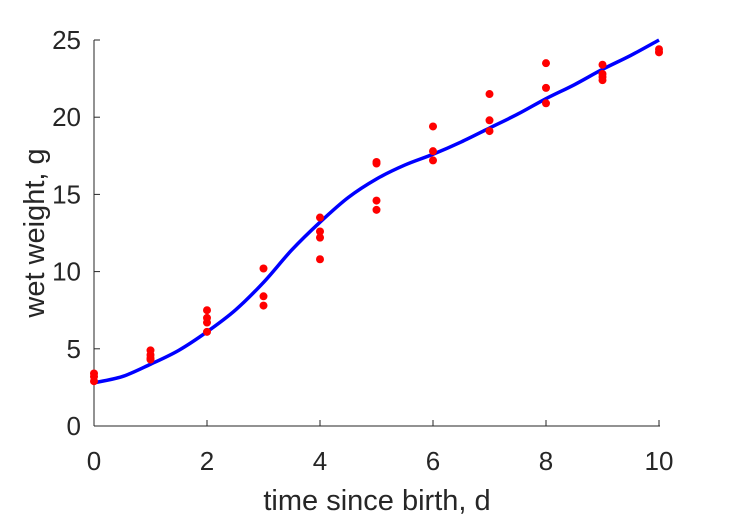  What do you see at coordinates (66, 272) in the screenshot?
I see `y-tick-label: 10` at bounding box center [66, 272].